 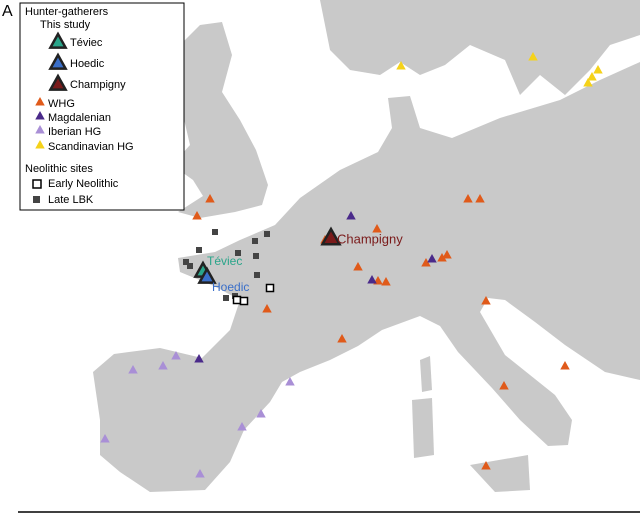 I want to click on legend-box, so click(x=102, y=106).